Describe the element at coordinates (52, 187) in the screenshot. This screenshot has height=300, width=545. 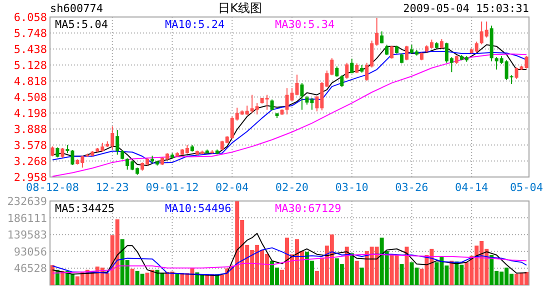
I see `x-tick-label: 08-12-08` at that location.